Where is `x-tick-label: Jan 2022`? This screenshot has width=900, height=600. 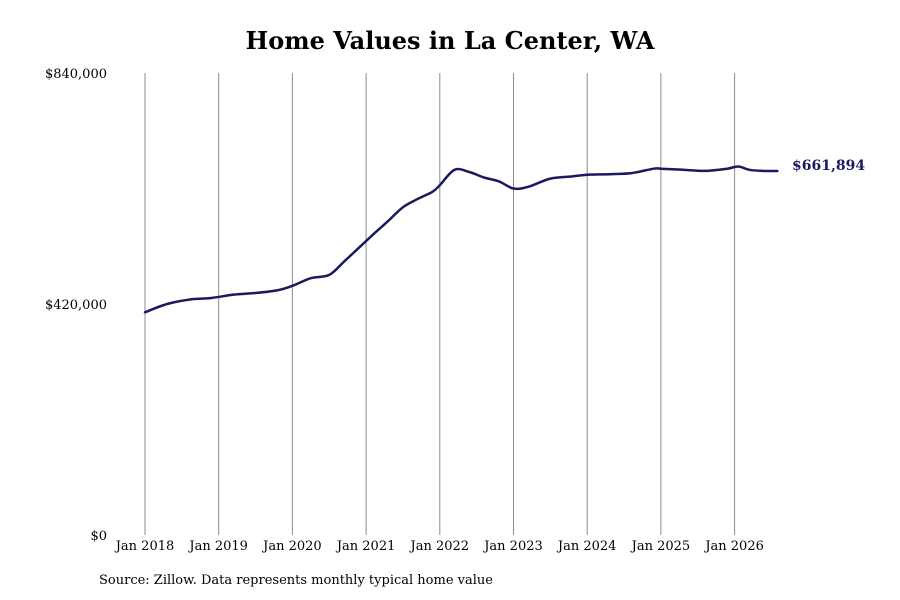 x-tick-label: Jan 2022 is located at coordinates (439, 546).